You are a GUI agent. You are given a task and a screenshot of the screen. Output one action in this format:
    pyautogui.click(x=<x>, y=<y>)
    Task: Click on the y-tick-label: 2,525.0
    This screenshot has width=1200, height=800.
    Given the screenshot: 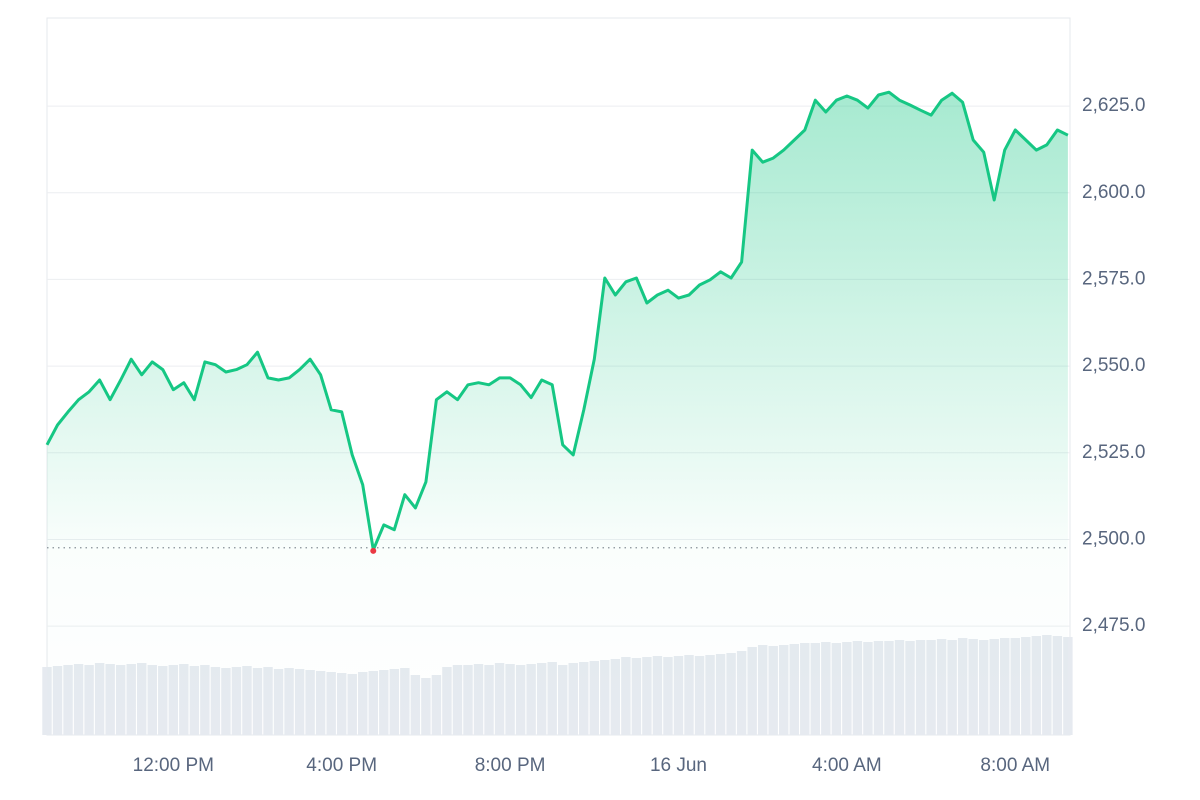 What is the action you would take?
    pyautogui.click(x=1113, y=452)
    